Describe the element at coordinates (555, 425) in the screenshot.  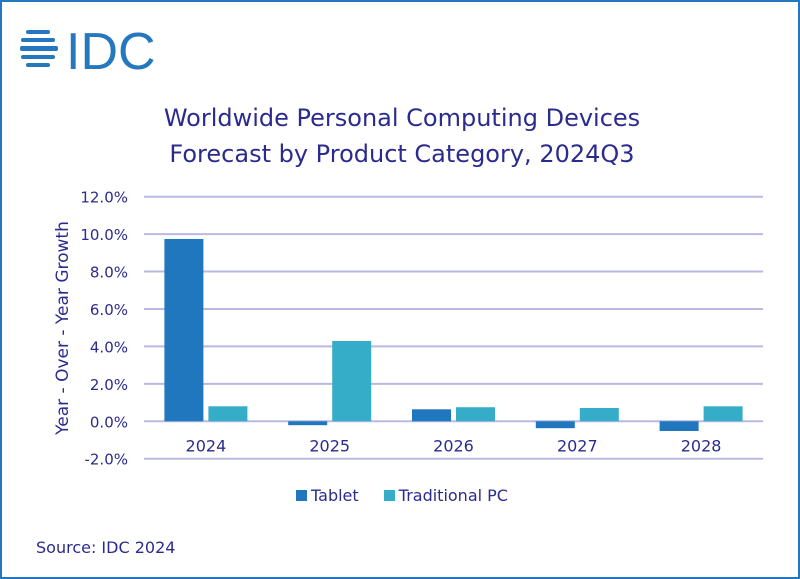
I see `bar-tablet-2027` at that location.